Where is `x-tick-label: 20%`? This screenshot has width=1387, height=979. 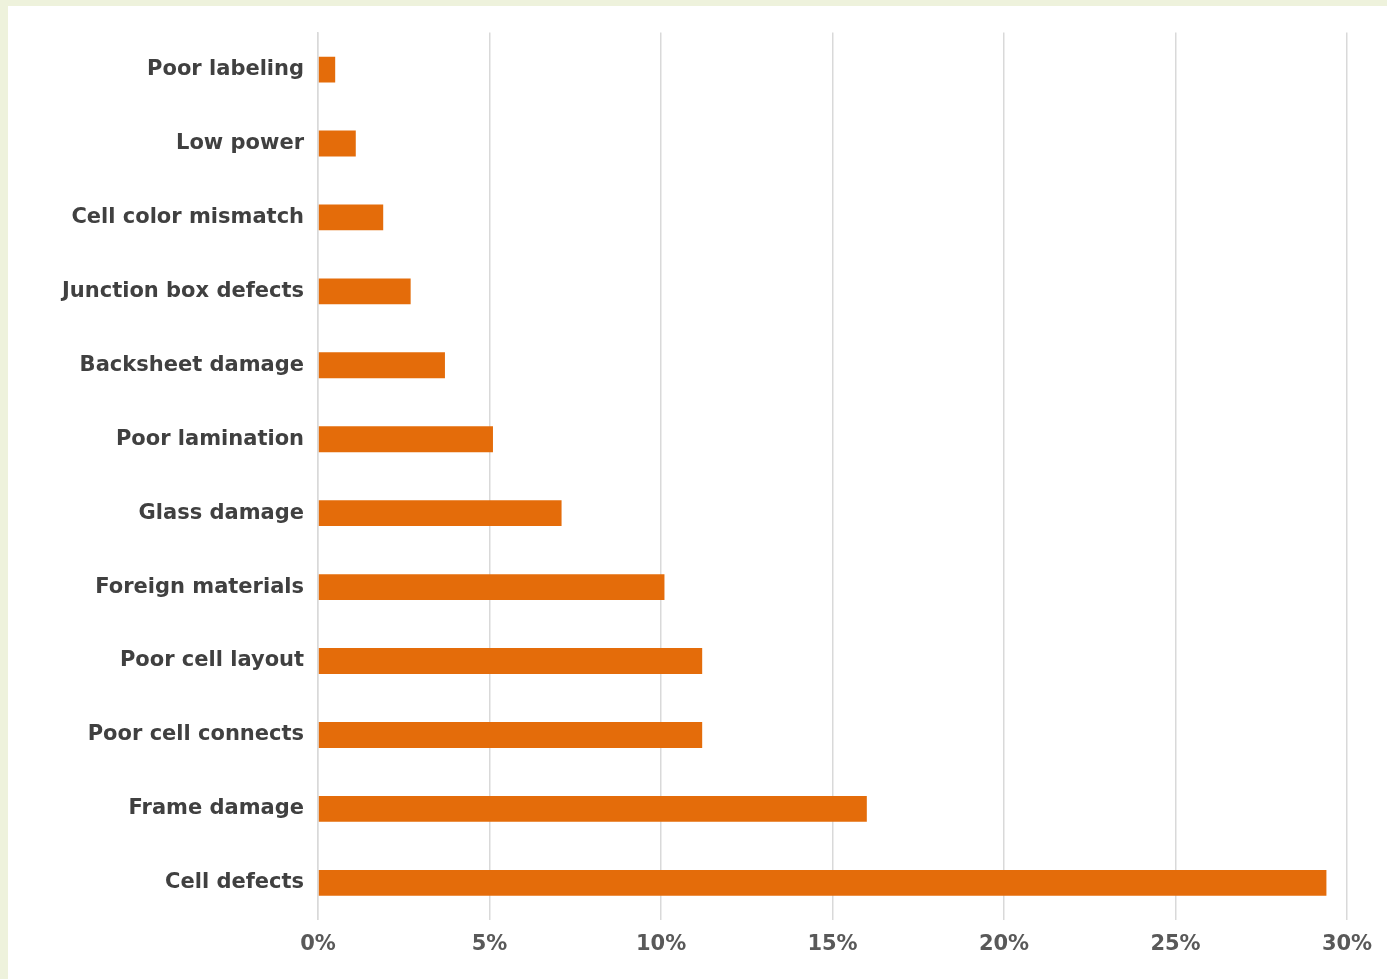 x-tick-label: 20% is located at coordinates (1004, 942).